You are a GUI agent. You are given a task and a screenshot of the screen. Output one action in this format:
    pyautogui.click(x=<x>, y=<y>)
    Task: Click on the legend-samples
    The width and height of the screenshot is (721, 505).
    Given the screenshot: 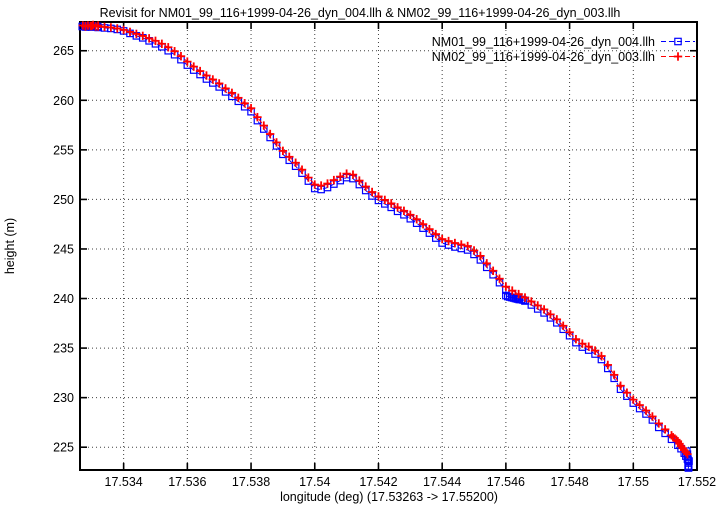 What is the action you would take?
    pyautogui.click(x=678, y=49)
    